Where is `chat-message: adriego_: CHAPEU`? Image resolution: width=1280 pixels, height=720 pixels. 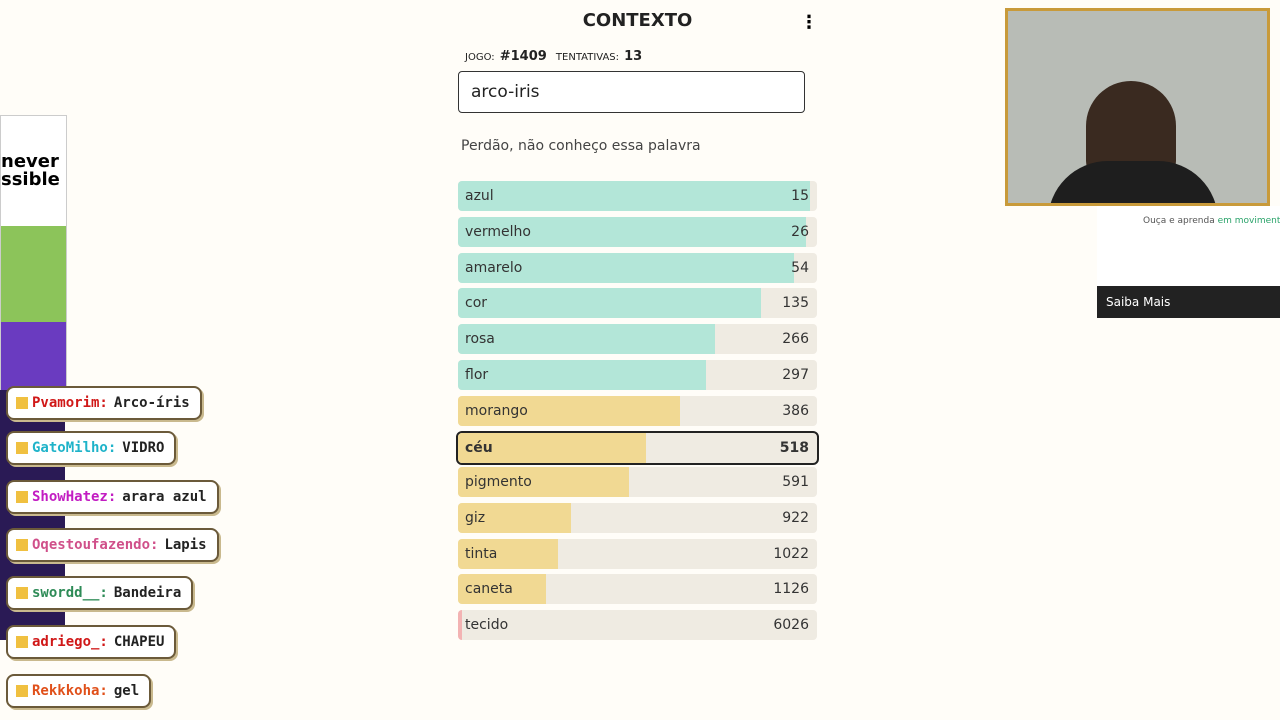
chat-message: adriego_: CHAPEU is located at coordinates (91, 642).